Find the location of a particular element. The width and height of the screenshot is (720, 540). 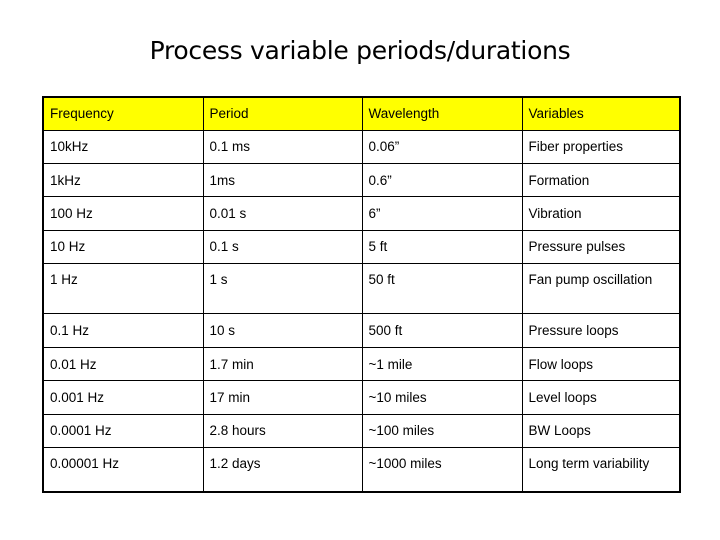

table-row: 100 Hz 0.01 s 6” Vibration is located at coordinates (361, 213).